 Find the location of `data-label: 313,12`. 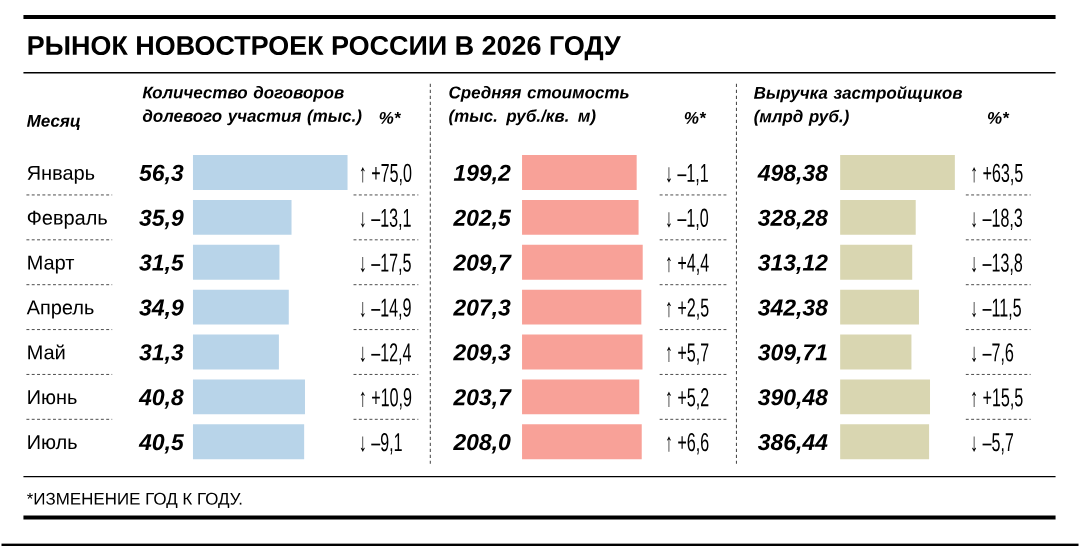

data-label: 313,12 is located at coordinates (792, 264).